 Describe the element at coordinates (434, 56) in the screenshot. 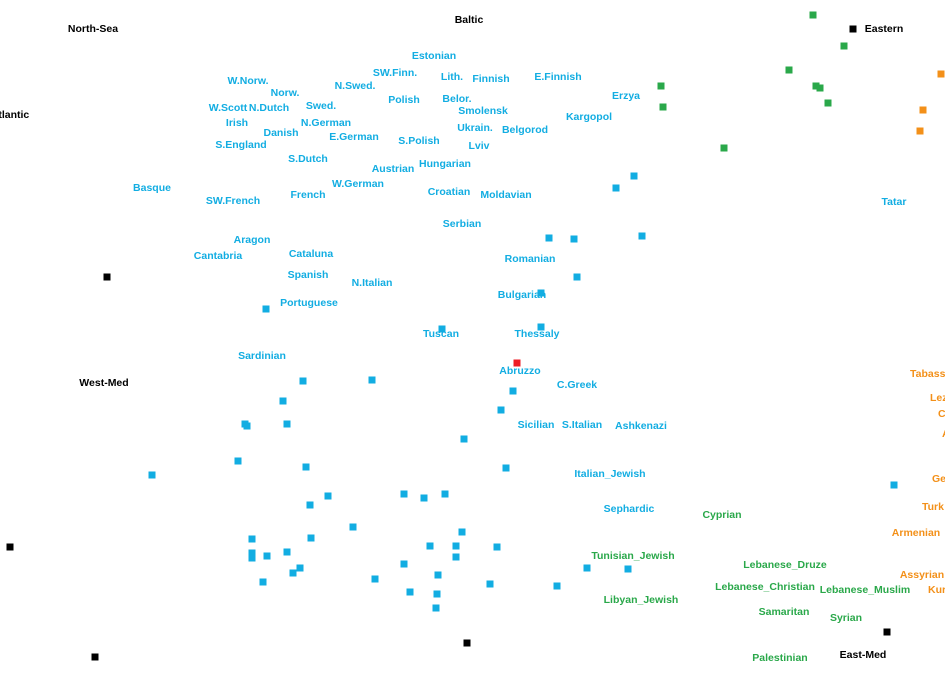

I see `point-label: Estonian` at that location.